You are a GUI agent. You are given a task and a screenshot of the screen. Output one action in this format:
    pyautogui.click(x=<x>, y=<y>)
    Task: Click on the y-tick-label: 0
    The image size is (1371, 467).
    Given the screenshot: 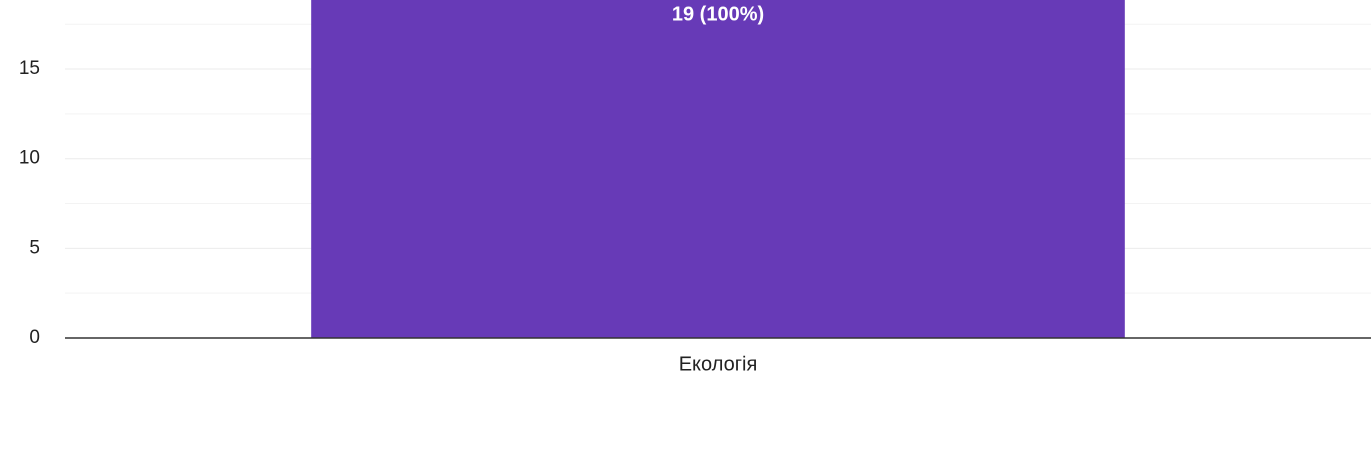 What is the action you would take?
    pyautogui.click(x=34, y=337)
    